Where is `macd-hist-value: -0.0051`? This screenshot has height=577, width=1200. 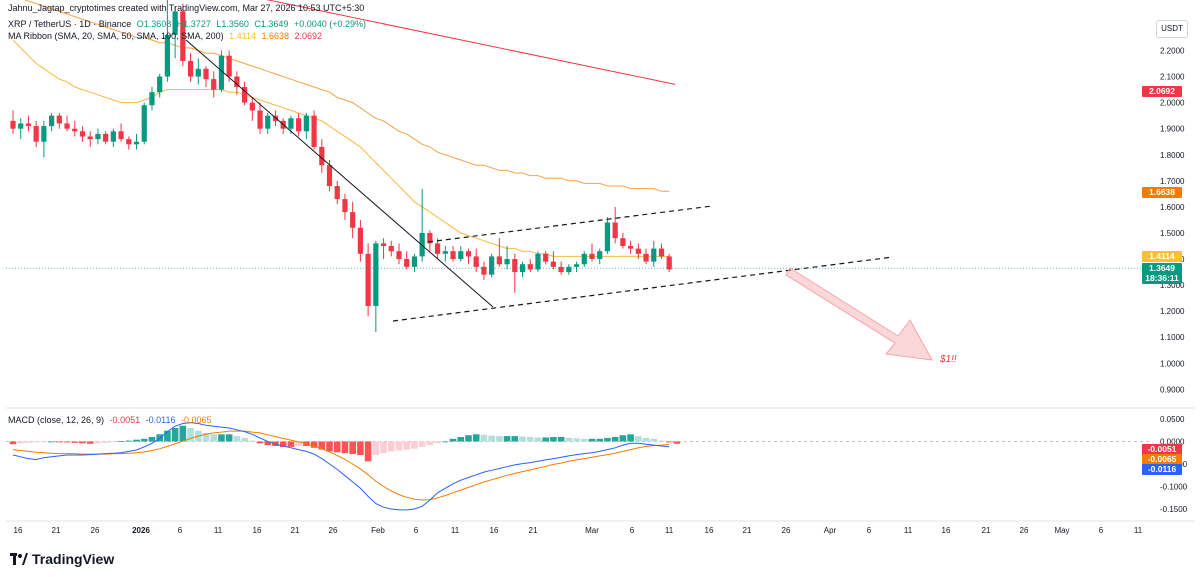 macd-hist-value: -0.0051 is located at coordinates (125, 420).